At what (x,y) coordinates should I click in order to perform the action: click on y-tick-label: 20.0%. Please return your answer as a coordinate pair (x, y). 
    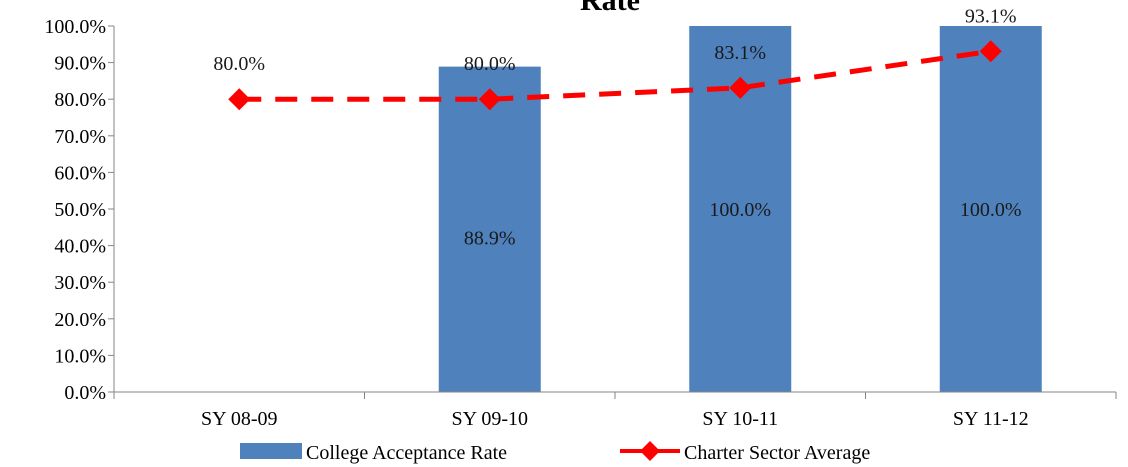
    Looking at the image, I should click on (80, 320).